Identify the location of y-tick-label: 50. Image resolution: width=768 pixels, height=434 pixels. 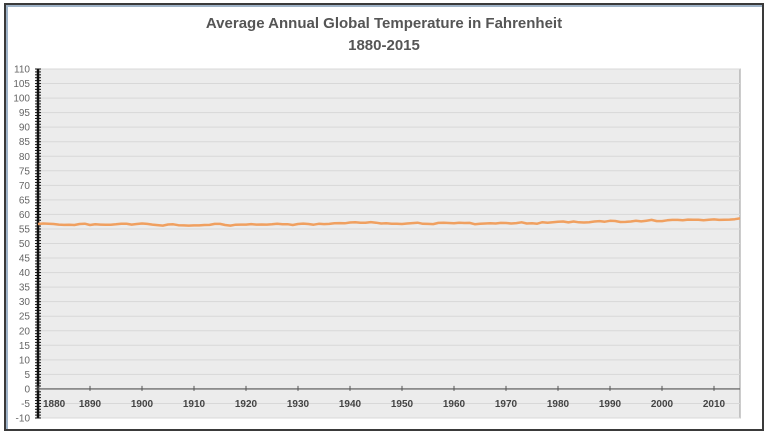
(25, 244).